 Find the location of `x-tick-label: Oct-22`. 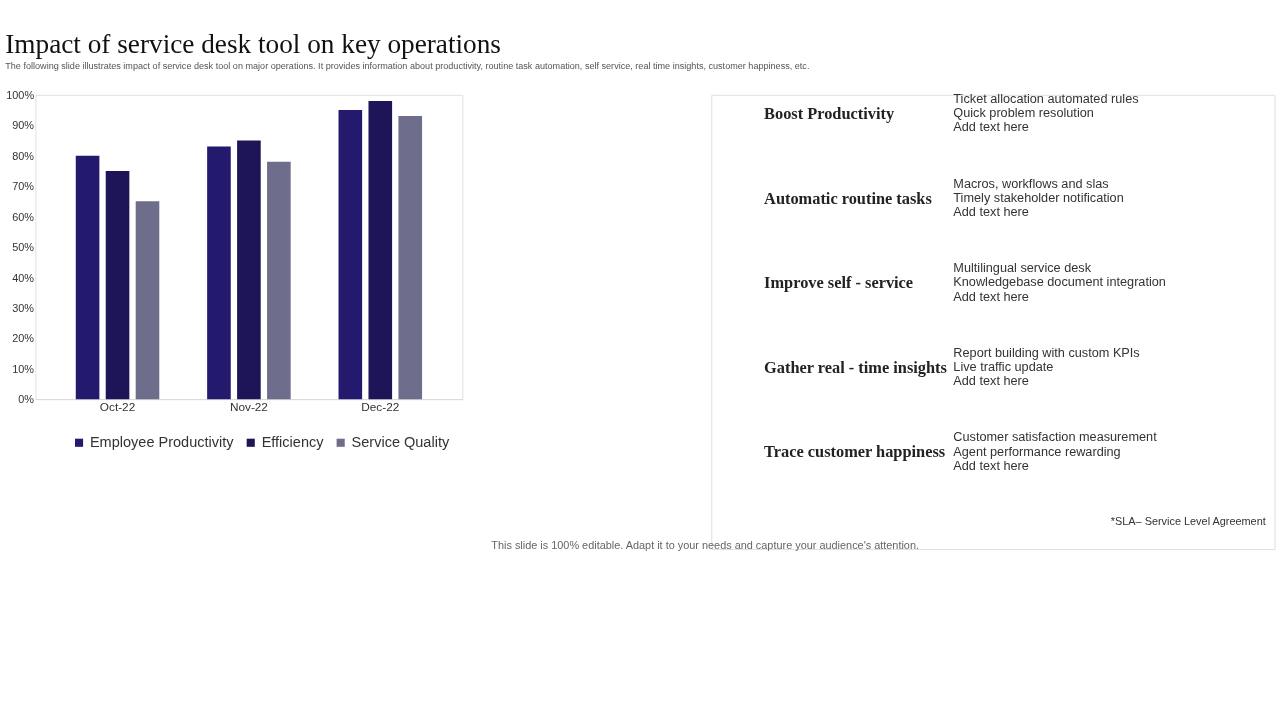

x-tick-label: Oct-22 is located at coordinates (117, 406).